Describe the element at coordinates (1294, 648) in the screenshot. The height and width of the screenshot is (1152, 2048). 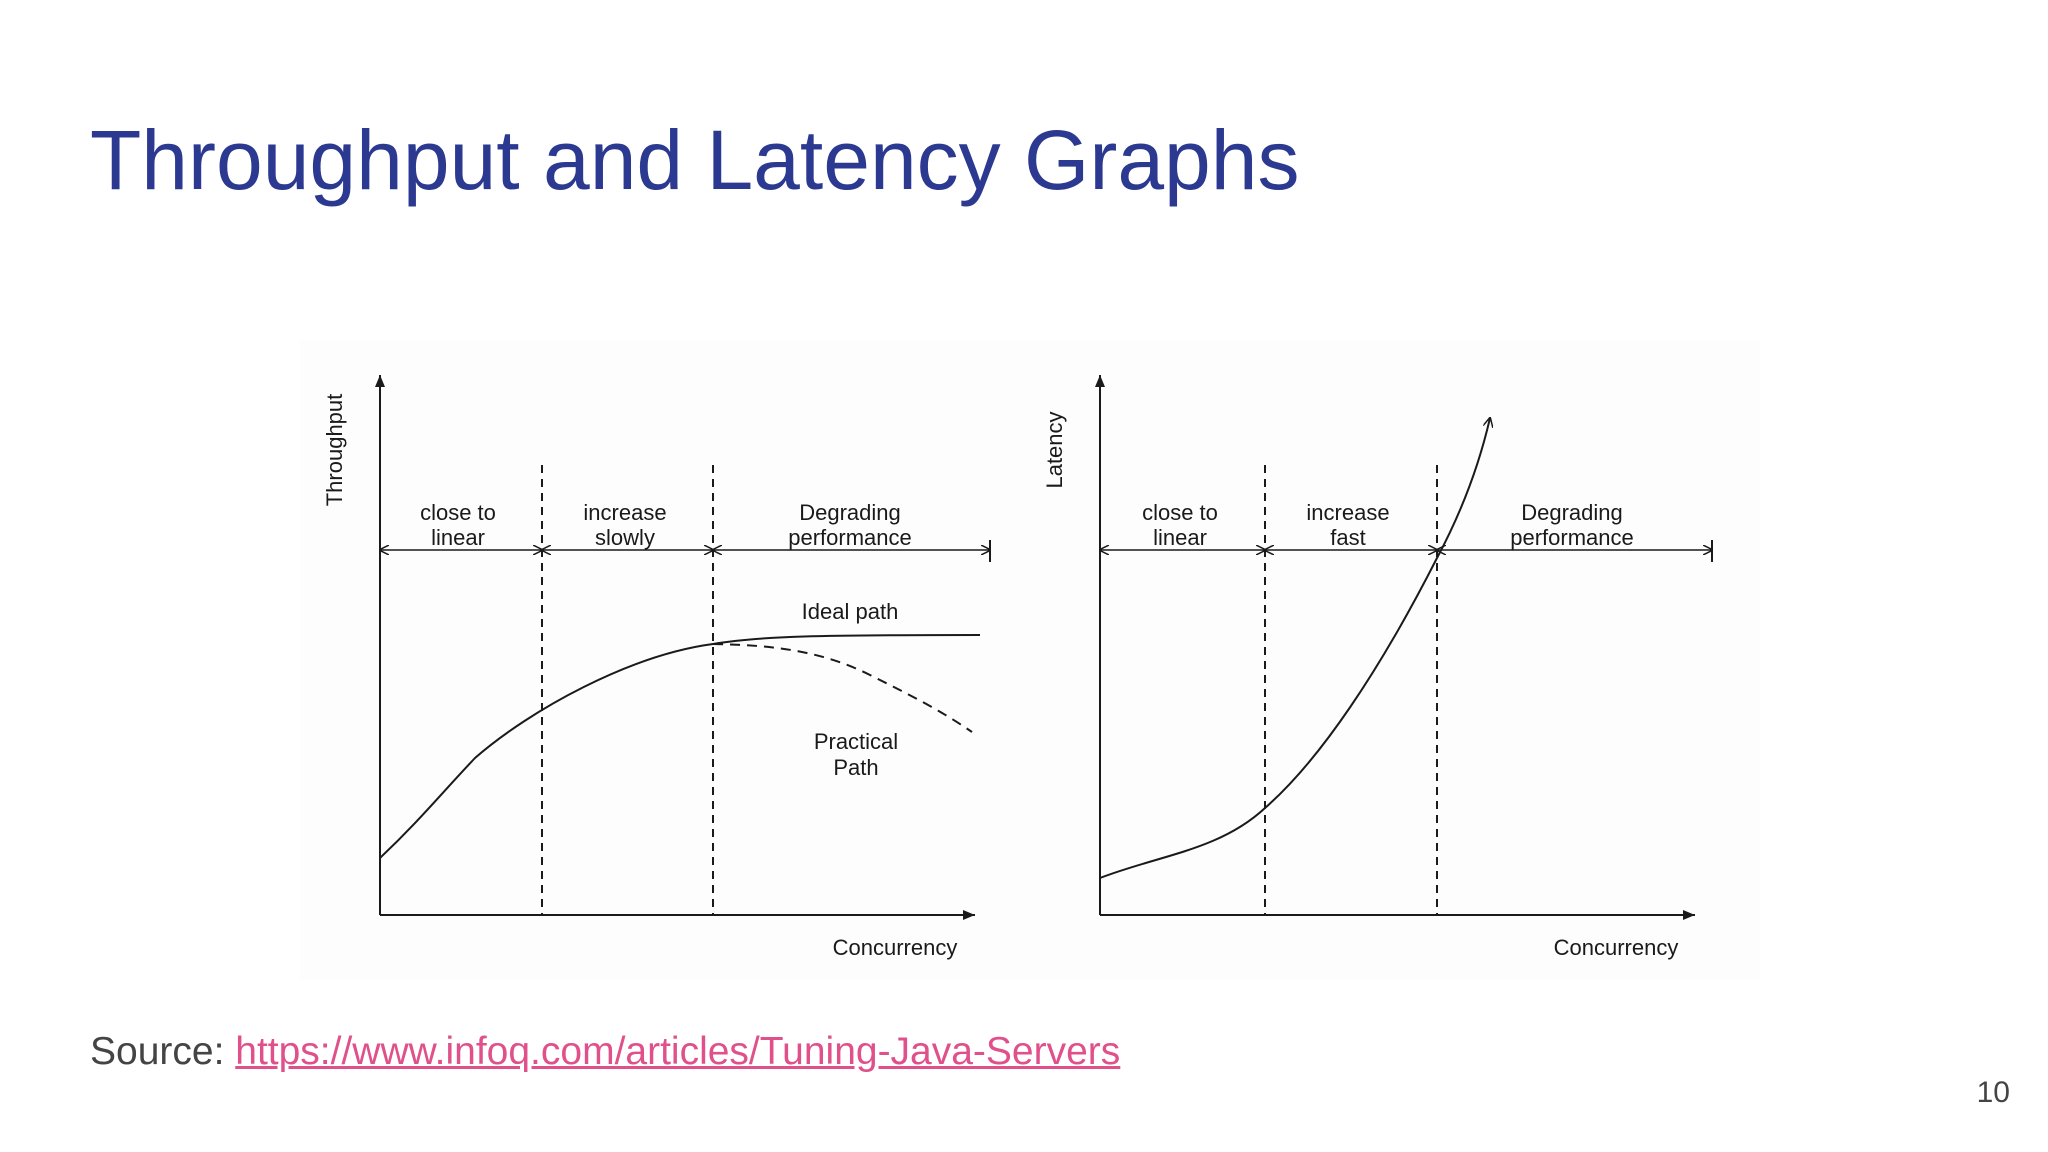
I see `latency-curve` at that location.